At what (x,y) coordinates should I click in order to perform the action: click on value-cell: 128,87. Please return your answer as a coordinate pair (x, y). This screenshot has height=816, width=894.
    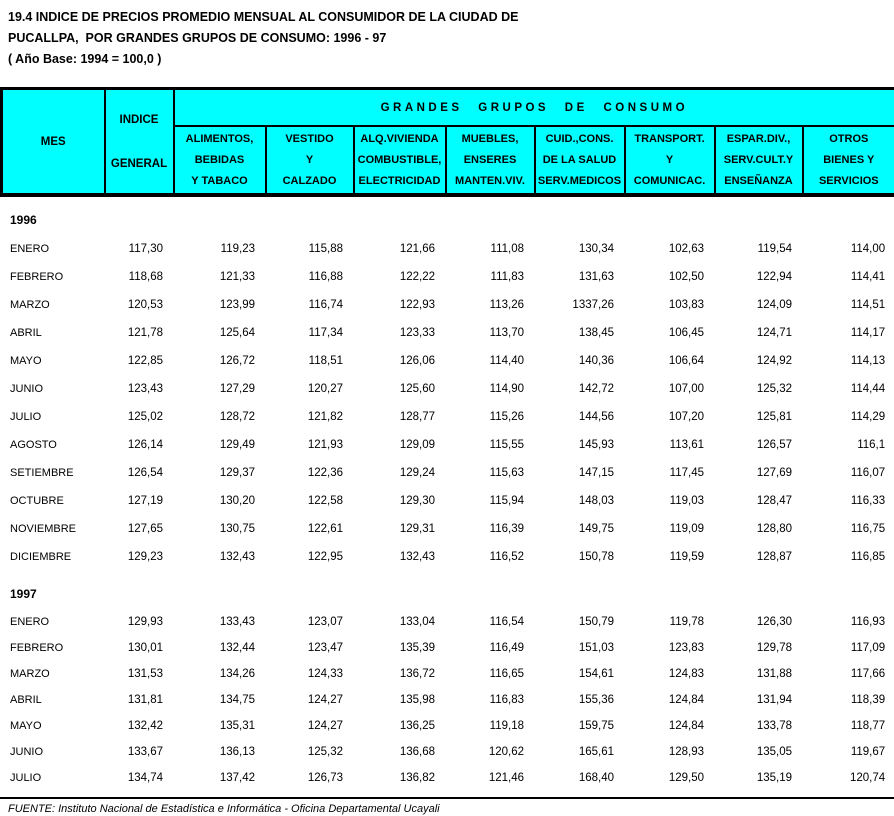
    Looking at the image, I should click on (774, 557).